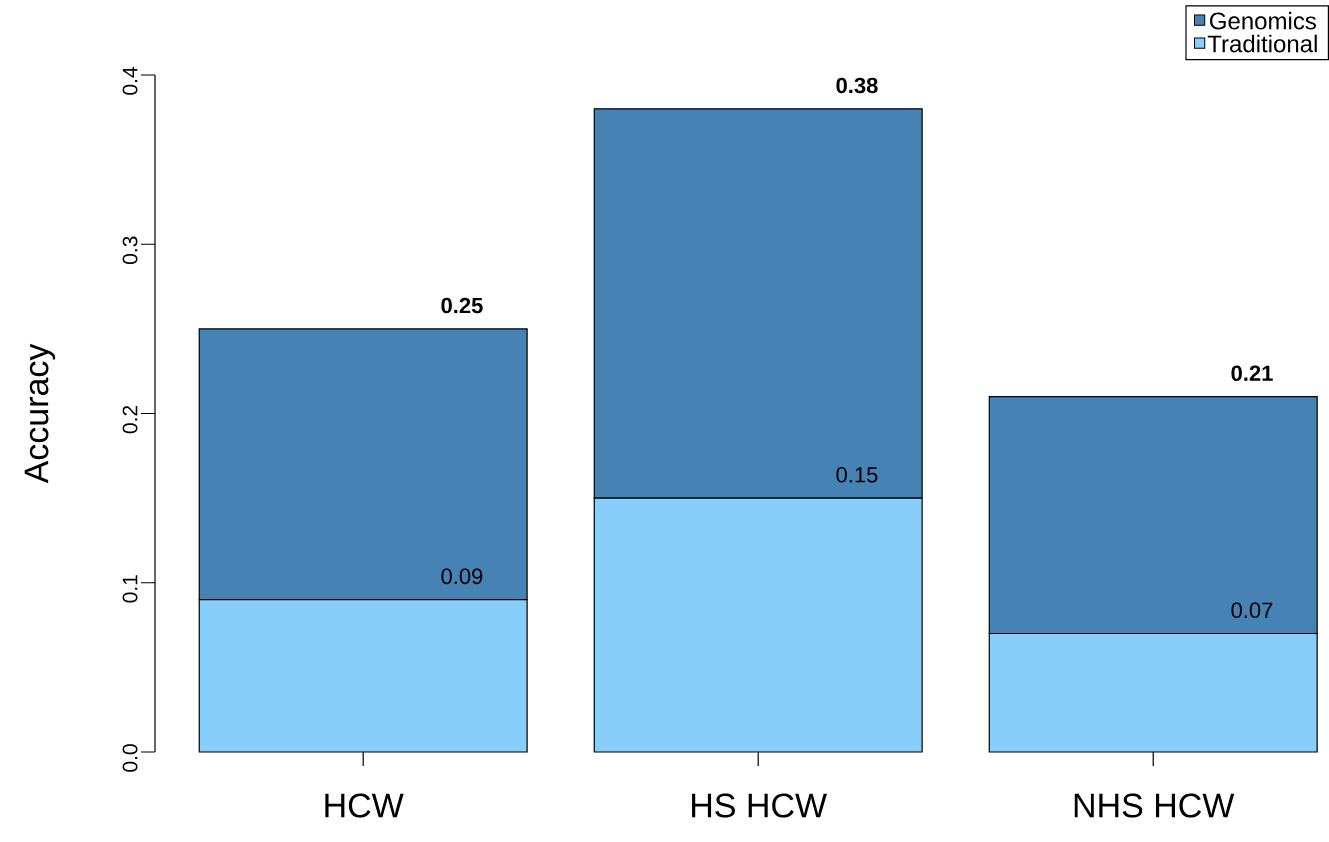 This screenshot has width=1329, height=842. Describe the element at coordinates (130, 81) in the screenshot. I see `y-tick-label: 0.4` at that location.